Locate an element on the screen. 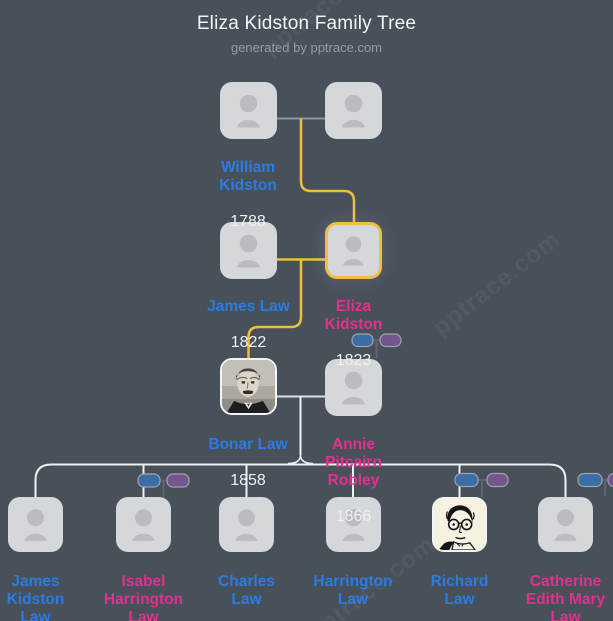 The image size is (613, 621). person-card-charles-law is located at coordinates (246, 524).